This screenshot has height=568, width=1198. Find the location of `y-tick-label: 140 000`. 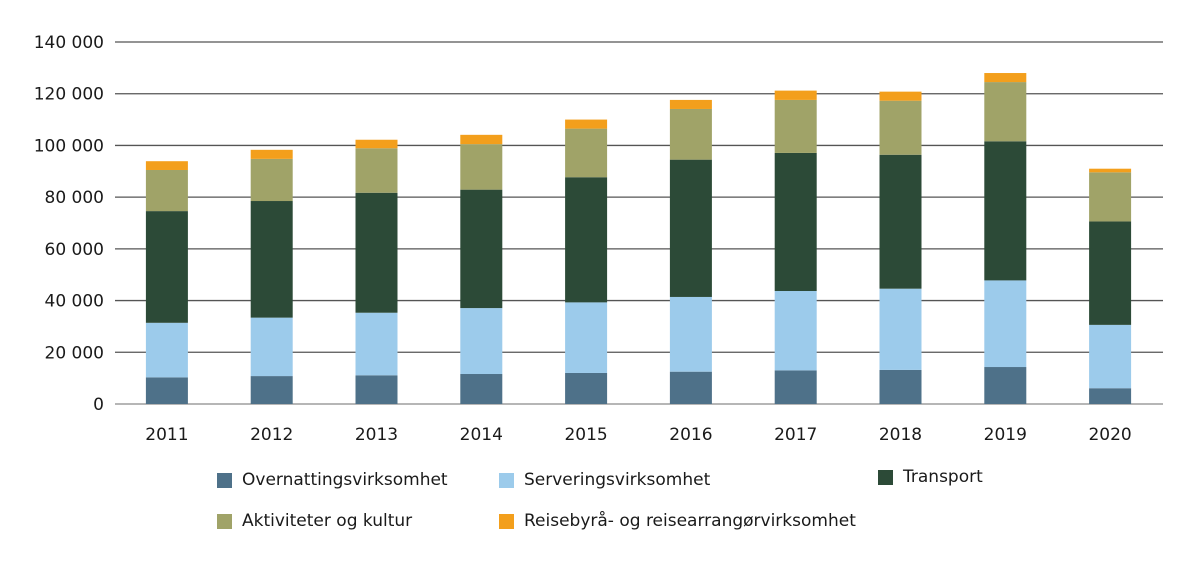

y-tick-label: 140 000 is located at coordinates (69, 43).